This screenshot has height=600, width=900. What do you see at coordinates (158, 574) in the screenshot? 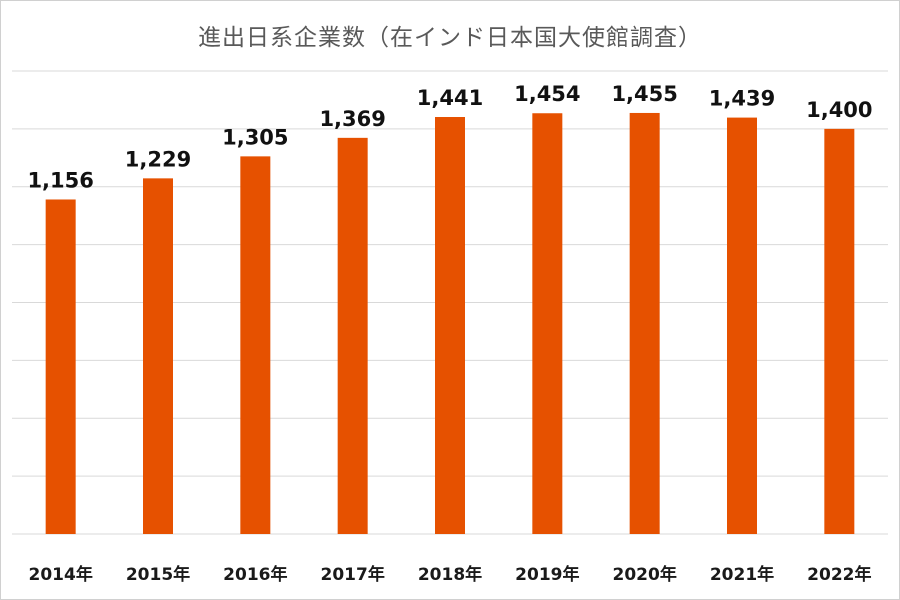
I see `x-tick-label: 2015年` at bounding box center [158, 574].